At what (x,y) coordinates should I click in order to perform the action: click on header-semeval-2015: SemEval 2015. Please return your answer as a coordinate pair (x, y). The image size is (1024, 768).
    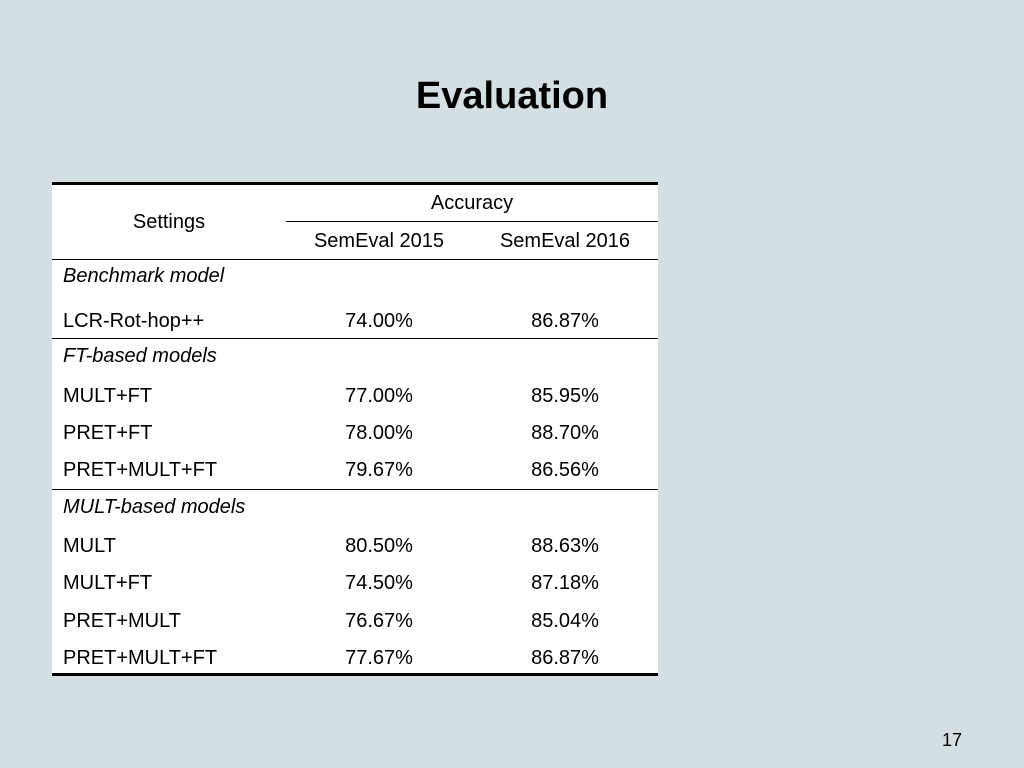
    Looking at the image, I should click on (379, 240).